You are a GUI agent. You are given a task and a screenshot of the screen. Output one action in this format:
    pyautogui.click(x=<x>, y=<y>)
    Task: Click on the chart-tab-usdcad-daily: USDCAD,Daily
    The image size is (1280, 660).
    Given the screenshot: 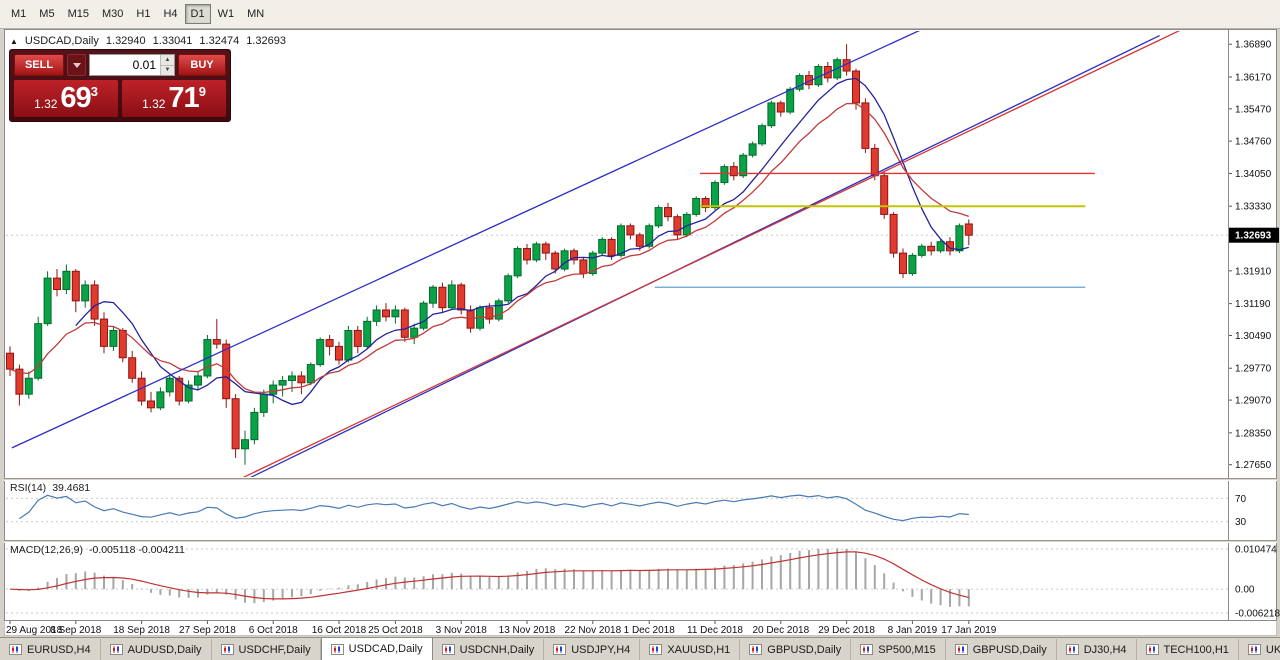 What is the action you would take?
    pyautogui.click(x=376, y=649)
    